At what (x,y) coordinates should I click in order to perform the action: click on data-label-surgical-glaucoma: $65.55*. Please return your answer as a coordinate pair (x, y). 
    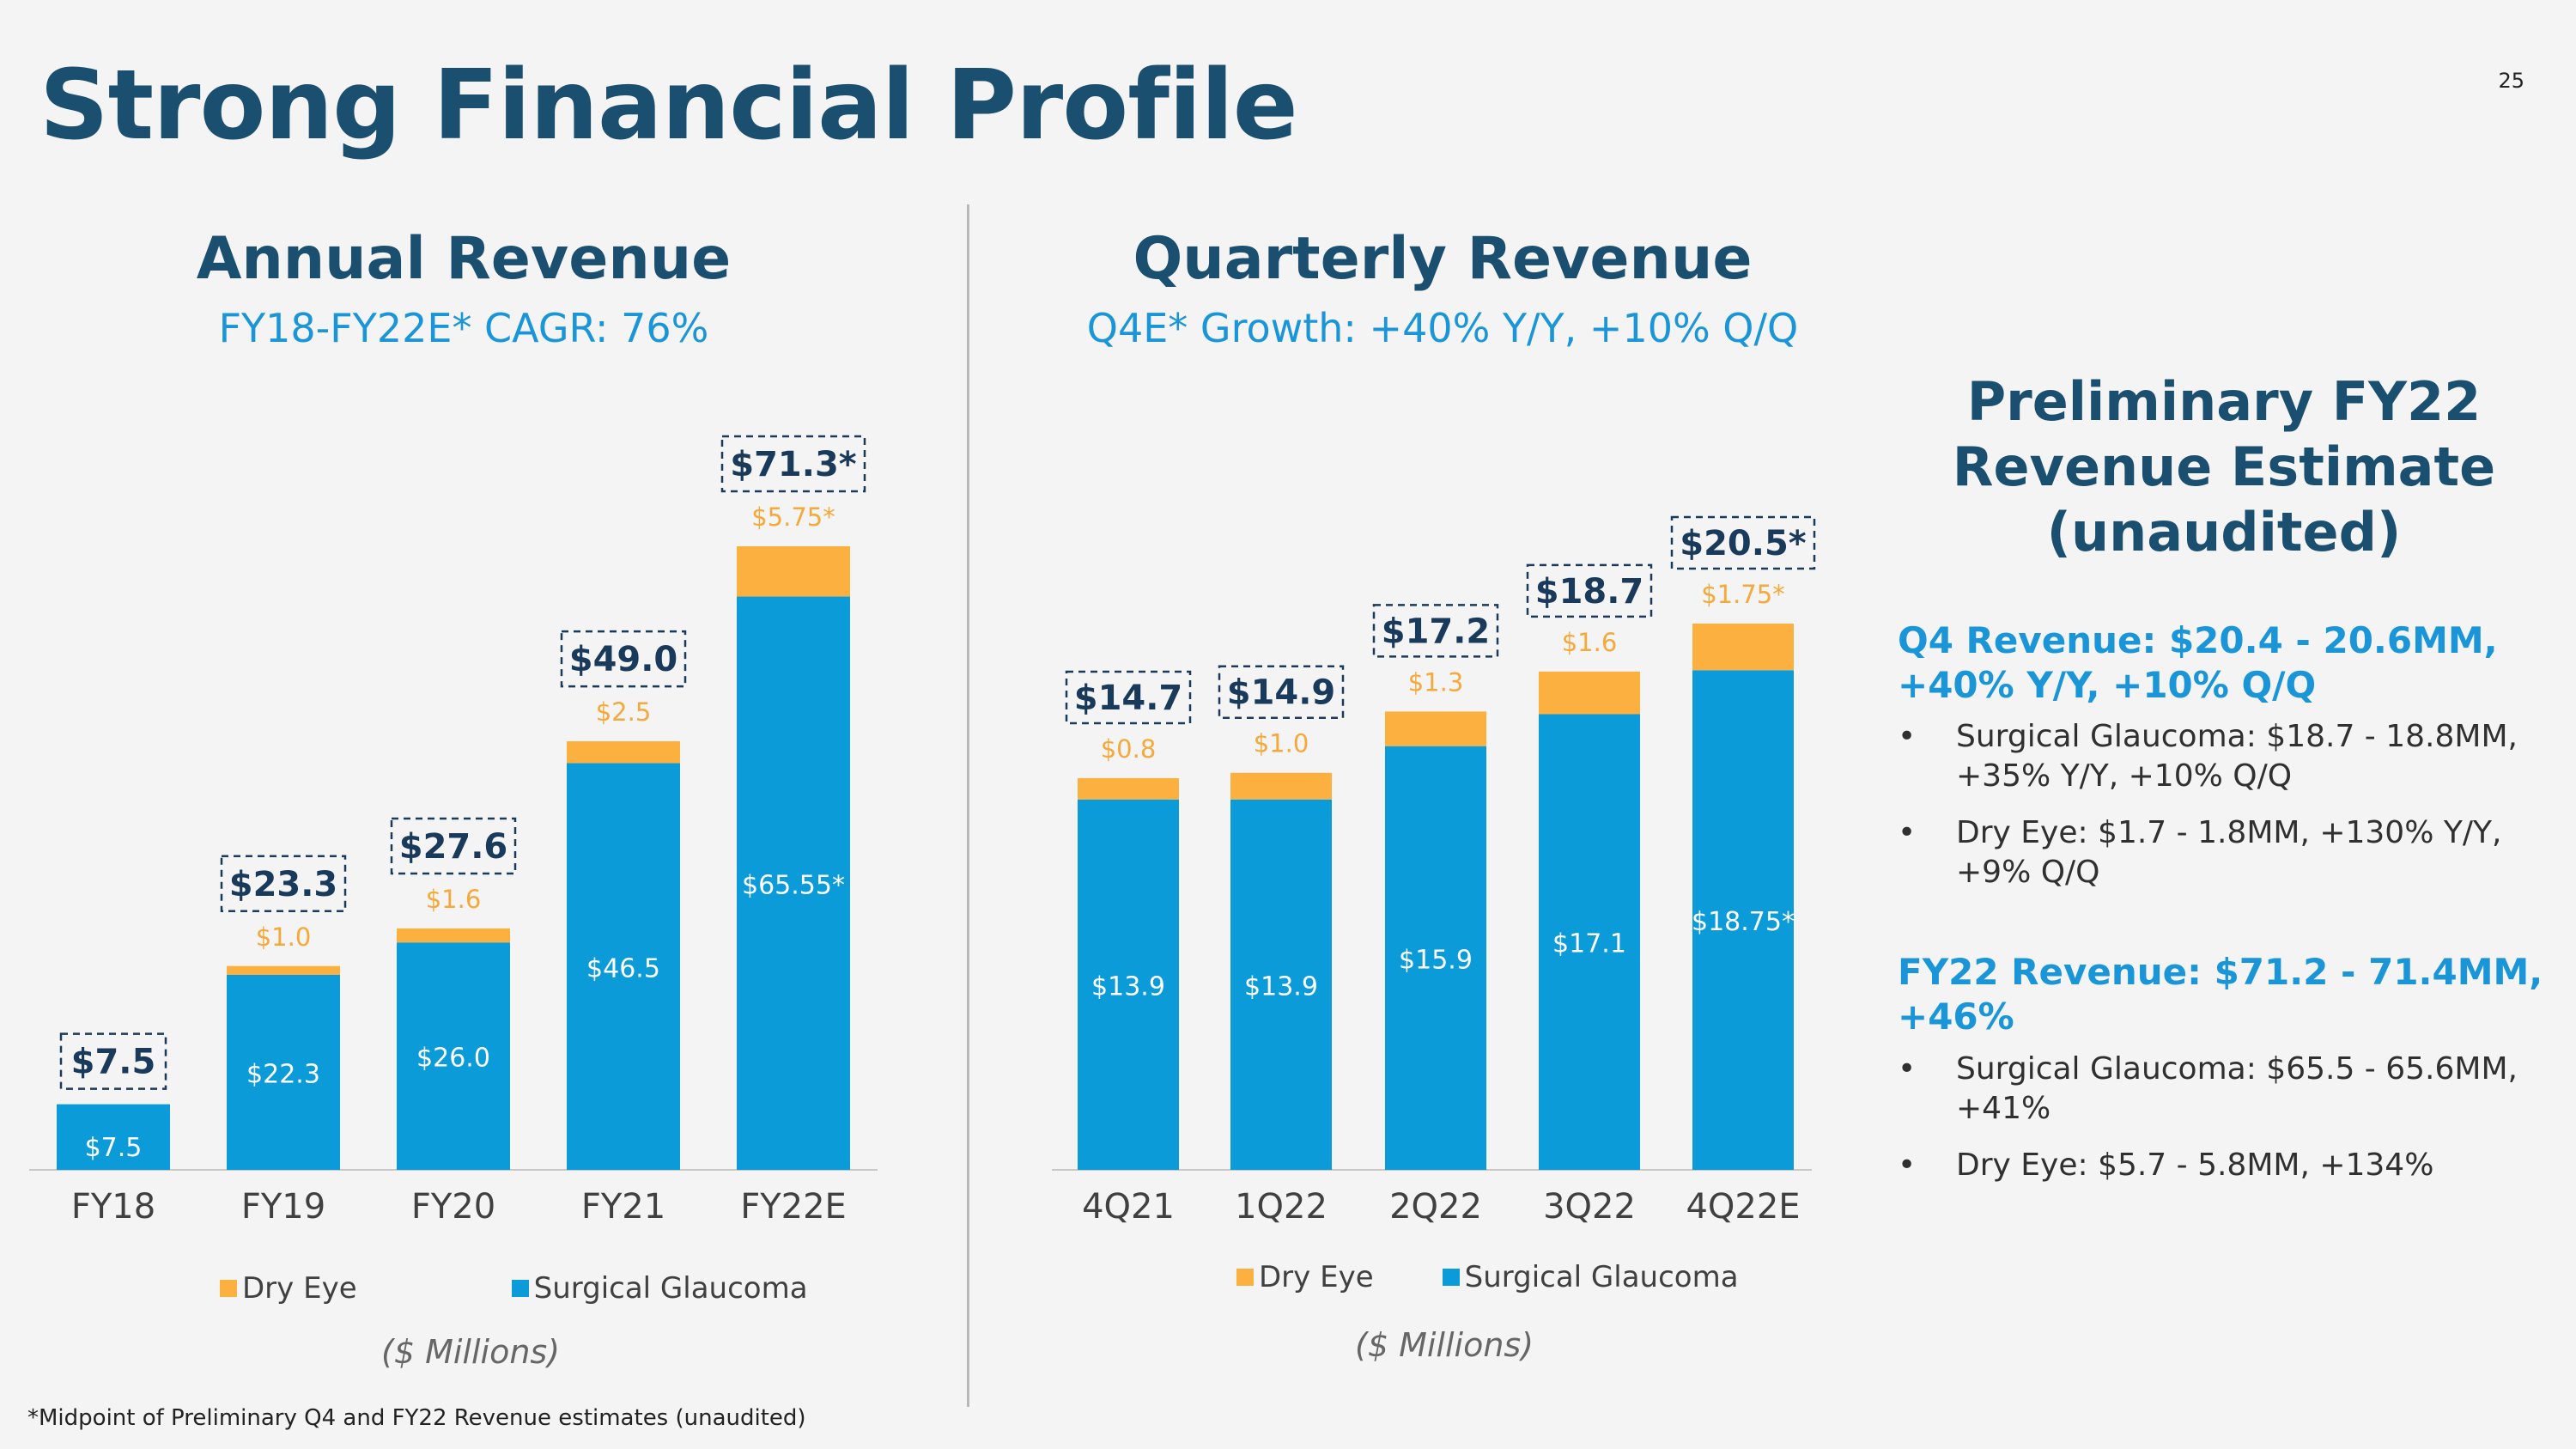
    Looking at the image, I should click on (793, 885).